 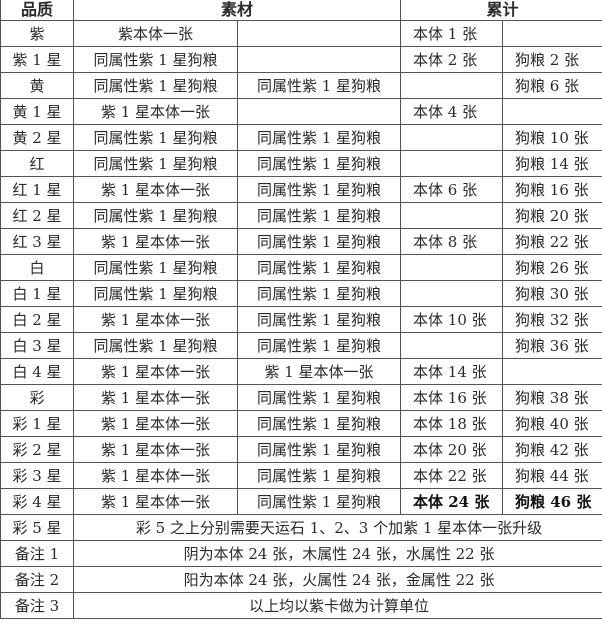 I want to click on table-row: 黄同属性紫 1 星狗粮 同属性紫 1 星狗粮 狗粮 6 张, so click(x=301, y=85).